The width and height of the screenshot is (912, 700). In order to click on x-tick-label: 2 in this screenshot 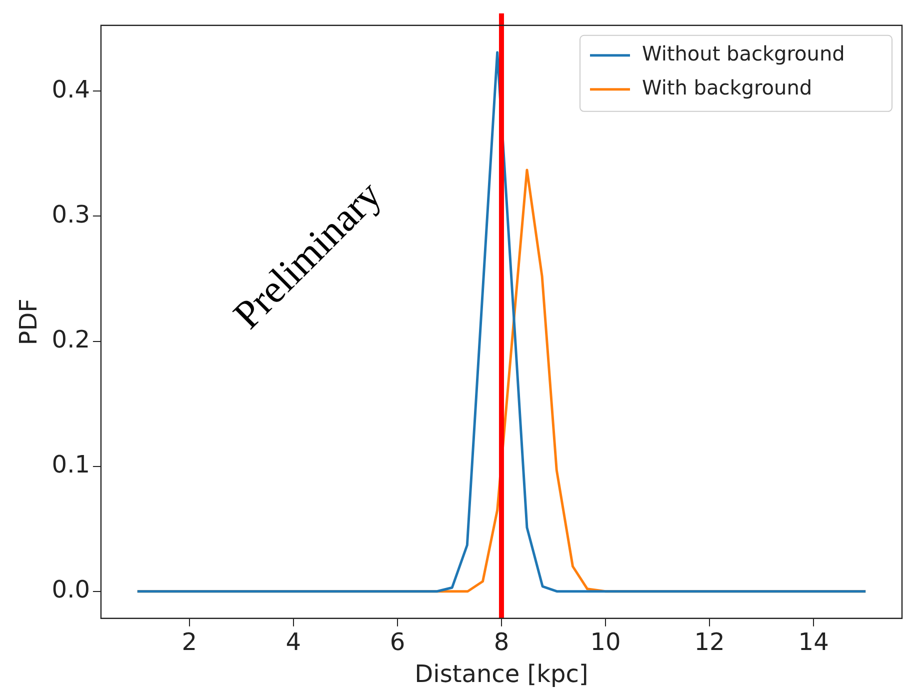, I will do `click(190, 642)`.